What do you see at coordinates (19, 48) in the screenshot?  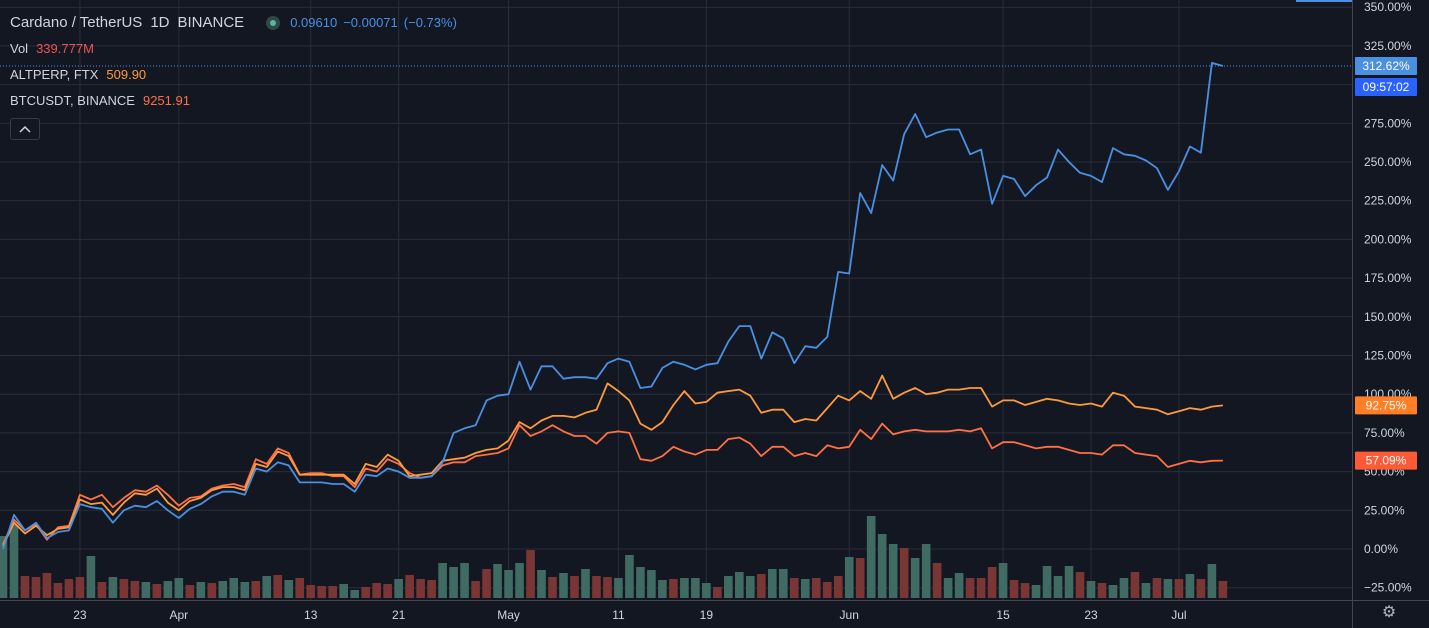 I see `legend-label: Vol` at bounding box center [19, 48].